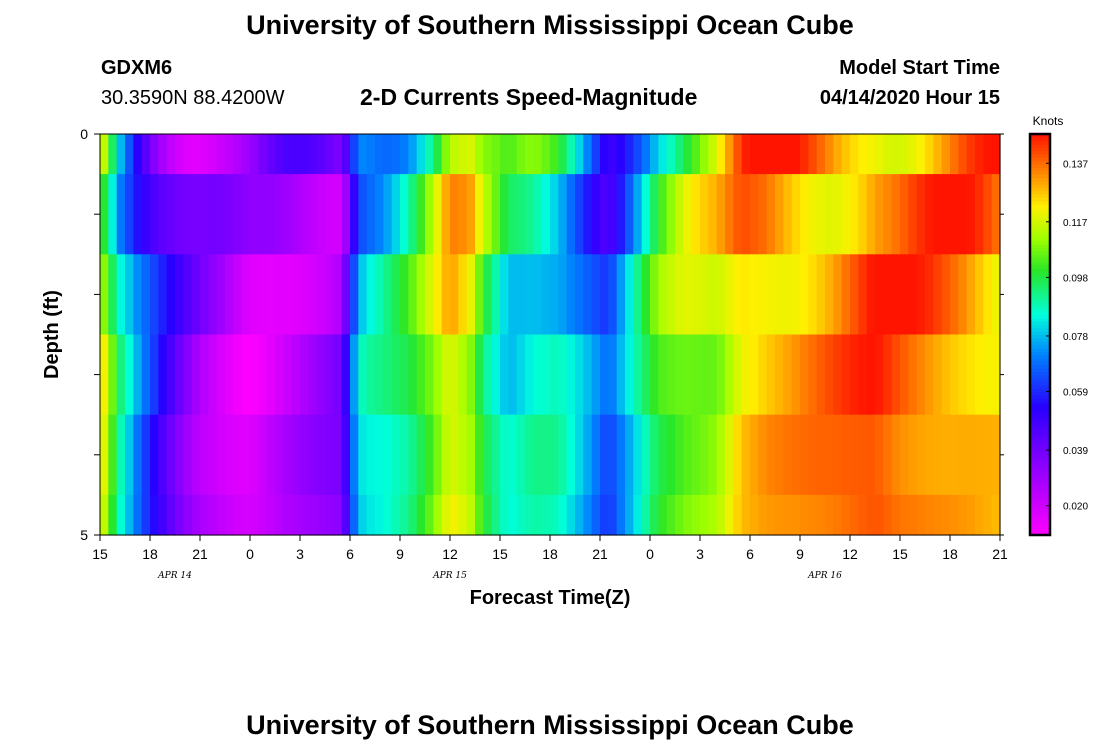 The height and width of the screenshot is (750, 1100). I want to click on x-tick-label: 12, so click(850, 554).